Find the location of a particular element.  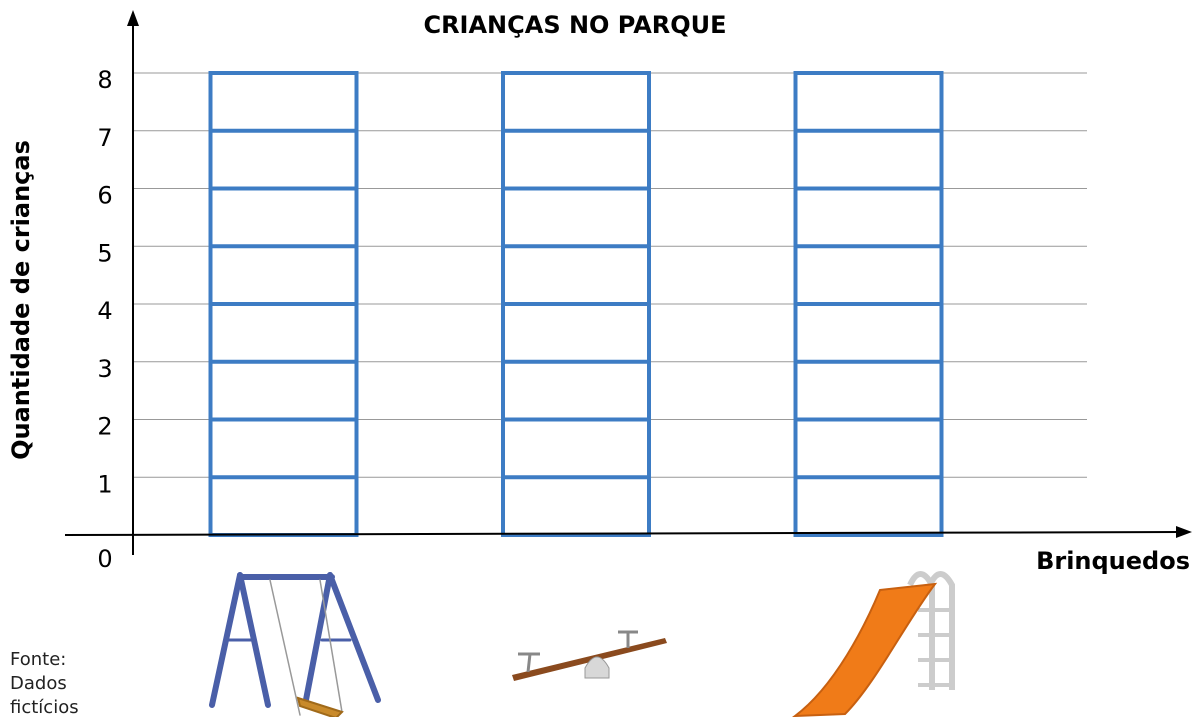

y-tick-label: 5 is located at coordinates (104, 253).